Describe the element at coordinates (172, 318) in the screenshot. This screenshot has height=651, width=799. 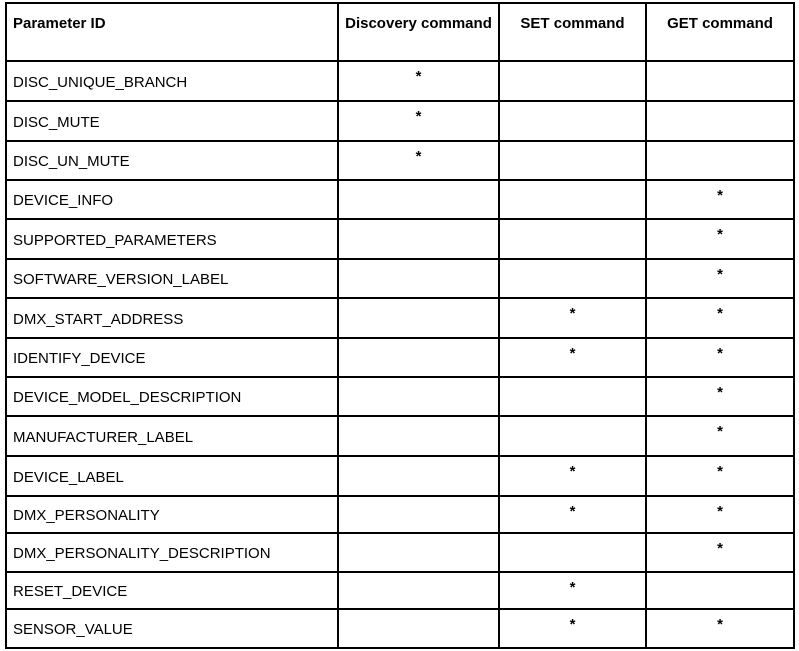
I see `parameter-id-cell: DMX_START_ADDRESS` at that location.